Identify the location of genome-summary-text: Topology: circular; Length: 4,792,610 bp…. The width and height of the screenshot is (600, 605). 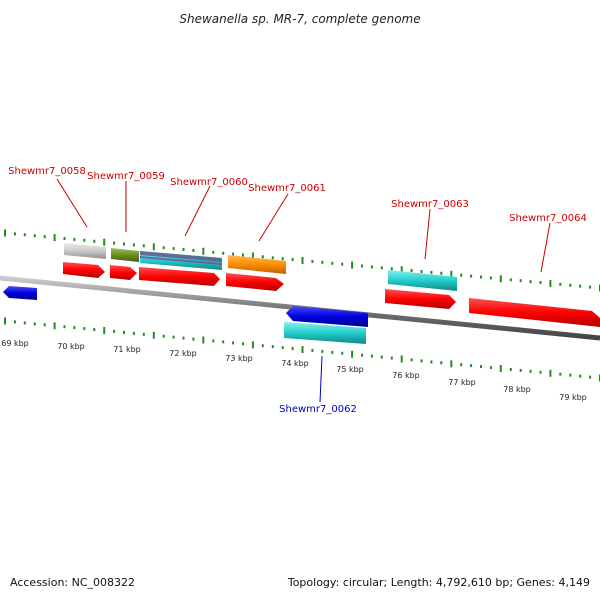
(438, 582).